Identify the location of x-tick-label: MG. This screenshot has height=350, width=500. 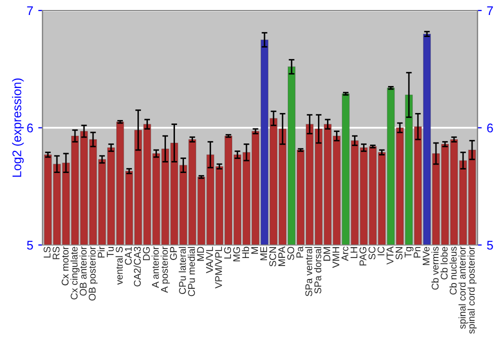
(236, 254).